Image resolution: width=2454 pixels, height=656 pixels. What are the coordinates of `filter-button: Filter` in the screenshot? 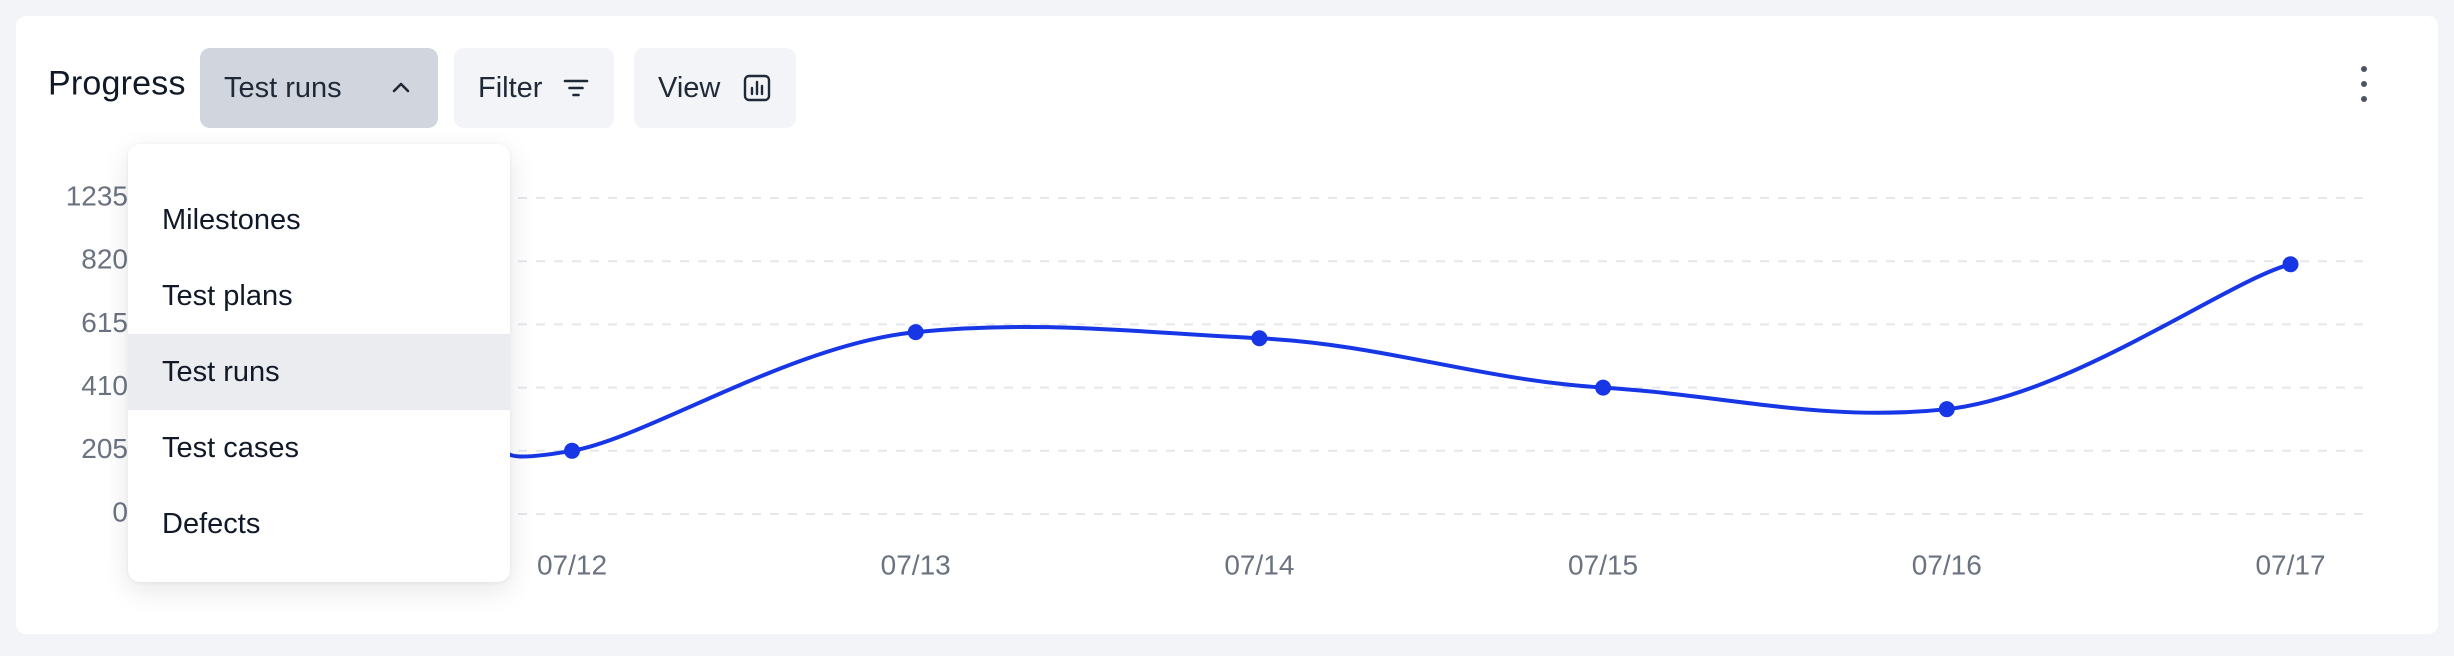 It's located at (534, 88).